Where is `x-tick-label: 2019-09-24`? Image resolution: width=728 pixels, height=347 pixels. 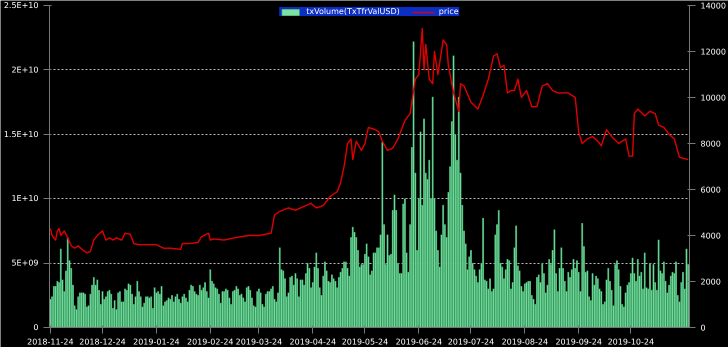 x-tick-label: 2019-09-24 is located at coordinates (578, 342).